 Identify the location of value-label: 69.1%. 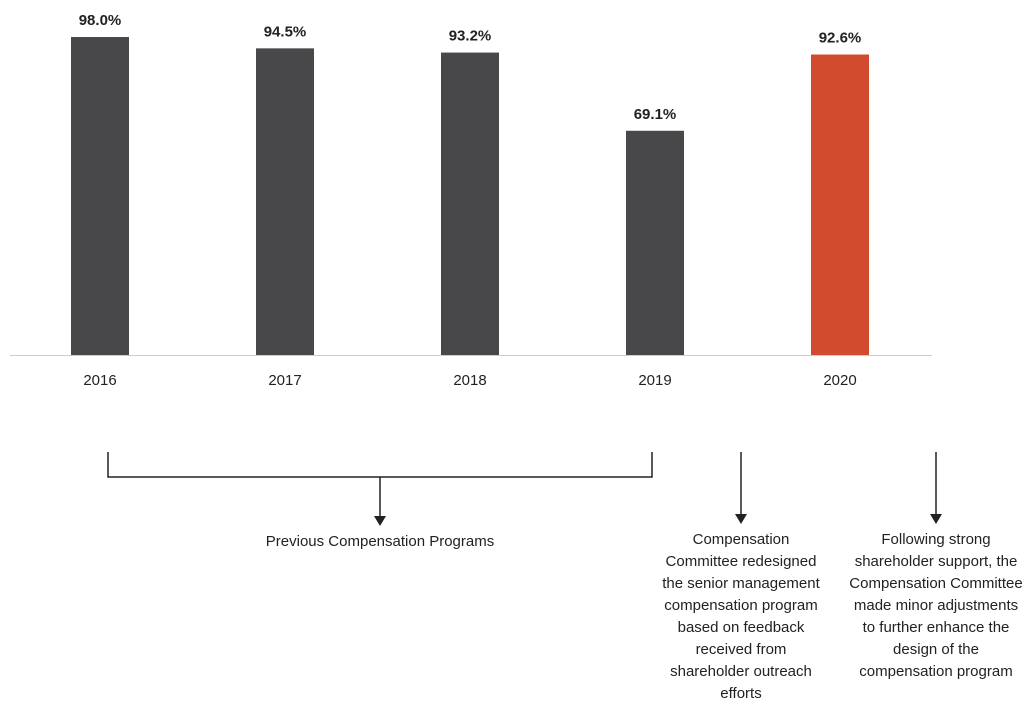
(655, 114).